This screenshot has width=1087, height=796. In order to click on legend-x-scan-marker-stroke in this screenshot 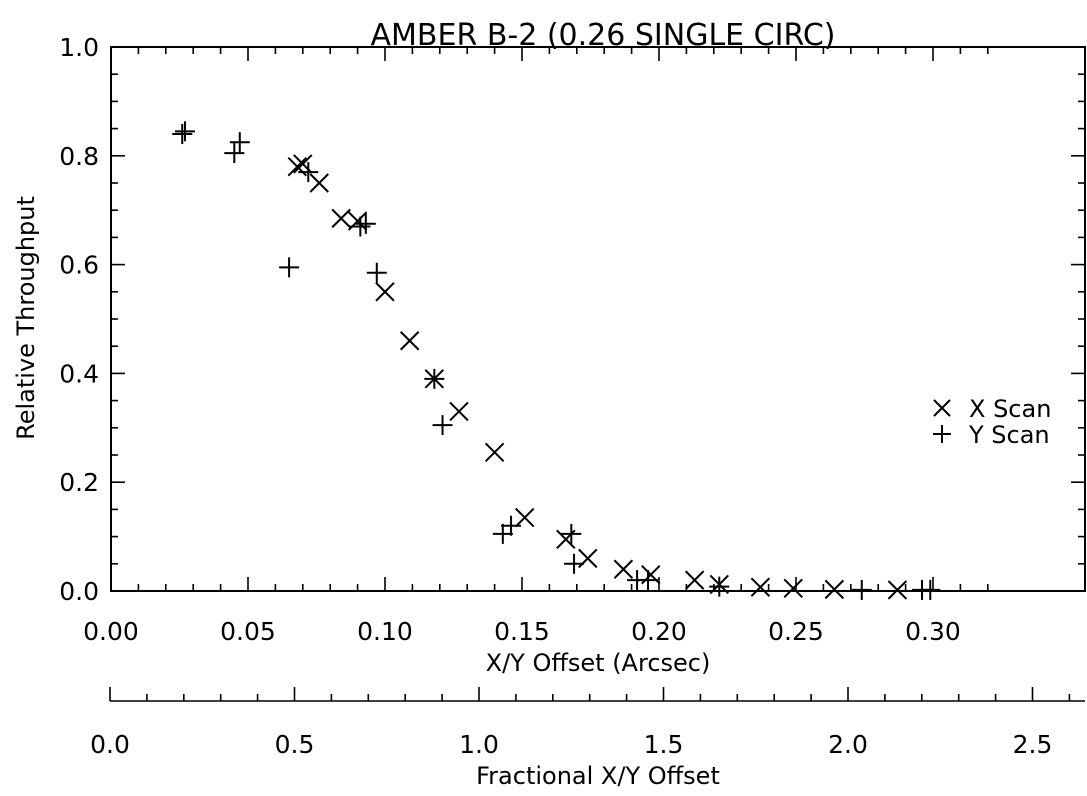, I will do `click(942, 408)`.